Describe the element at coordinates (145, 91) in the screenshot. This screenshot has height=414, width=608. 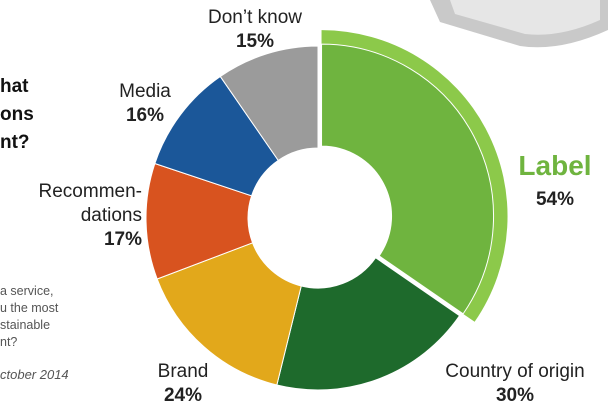
I see `category-label: Media` at that location.